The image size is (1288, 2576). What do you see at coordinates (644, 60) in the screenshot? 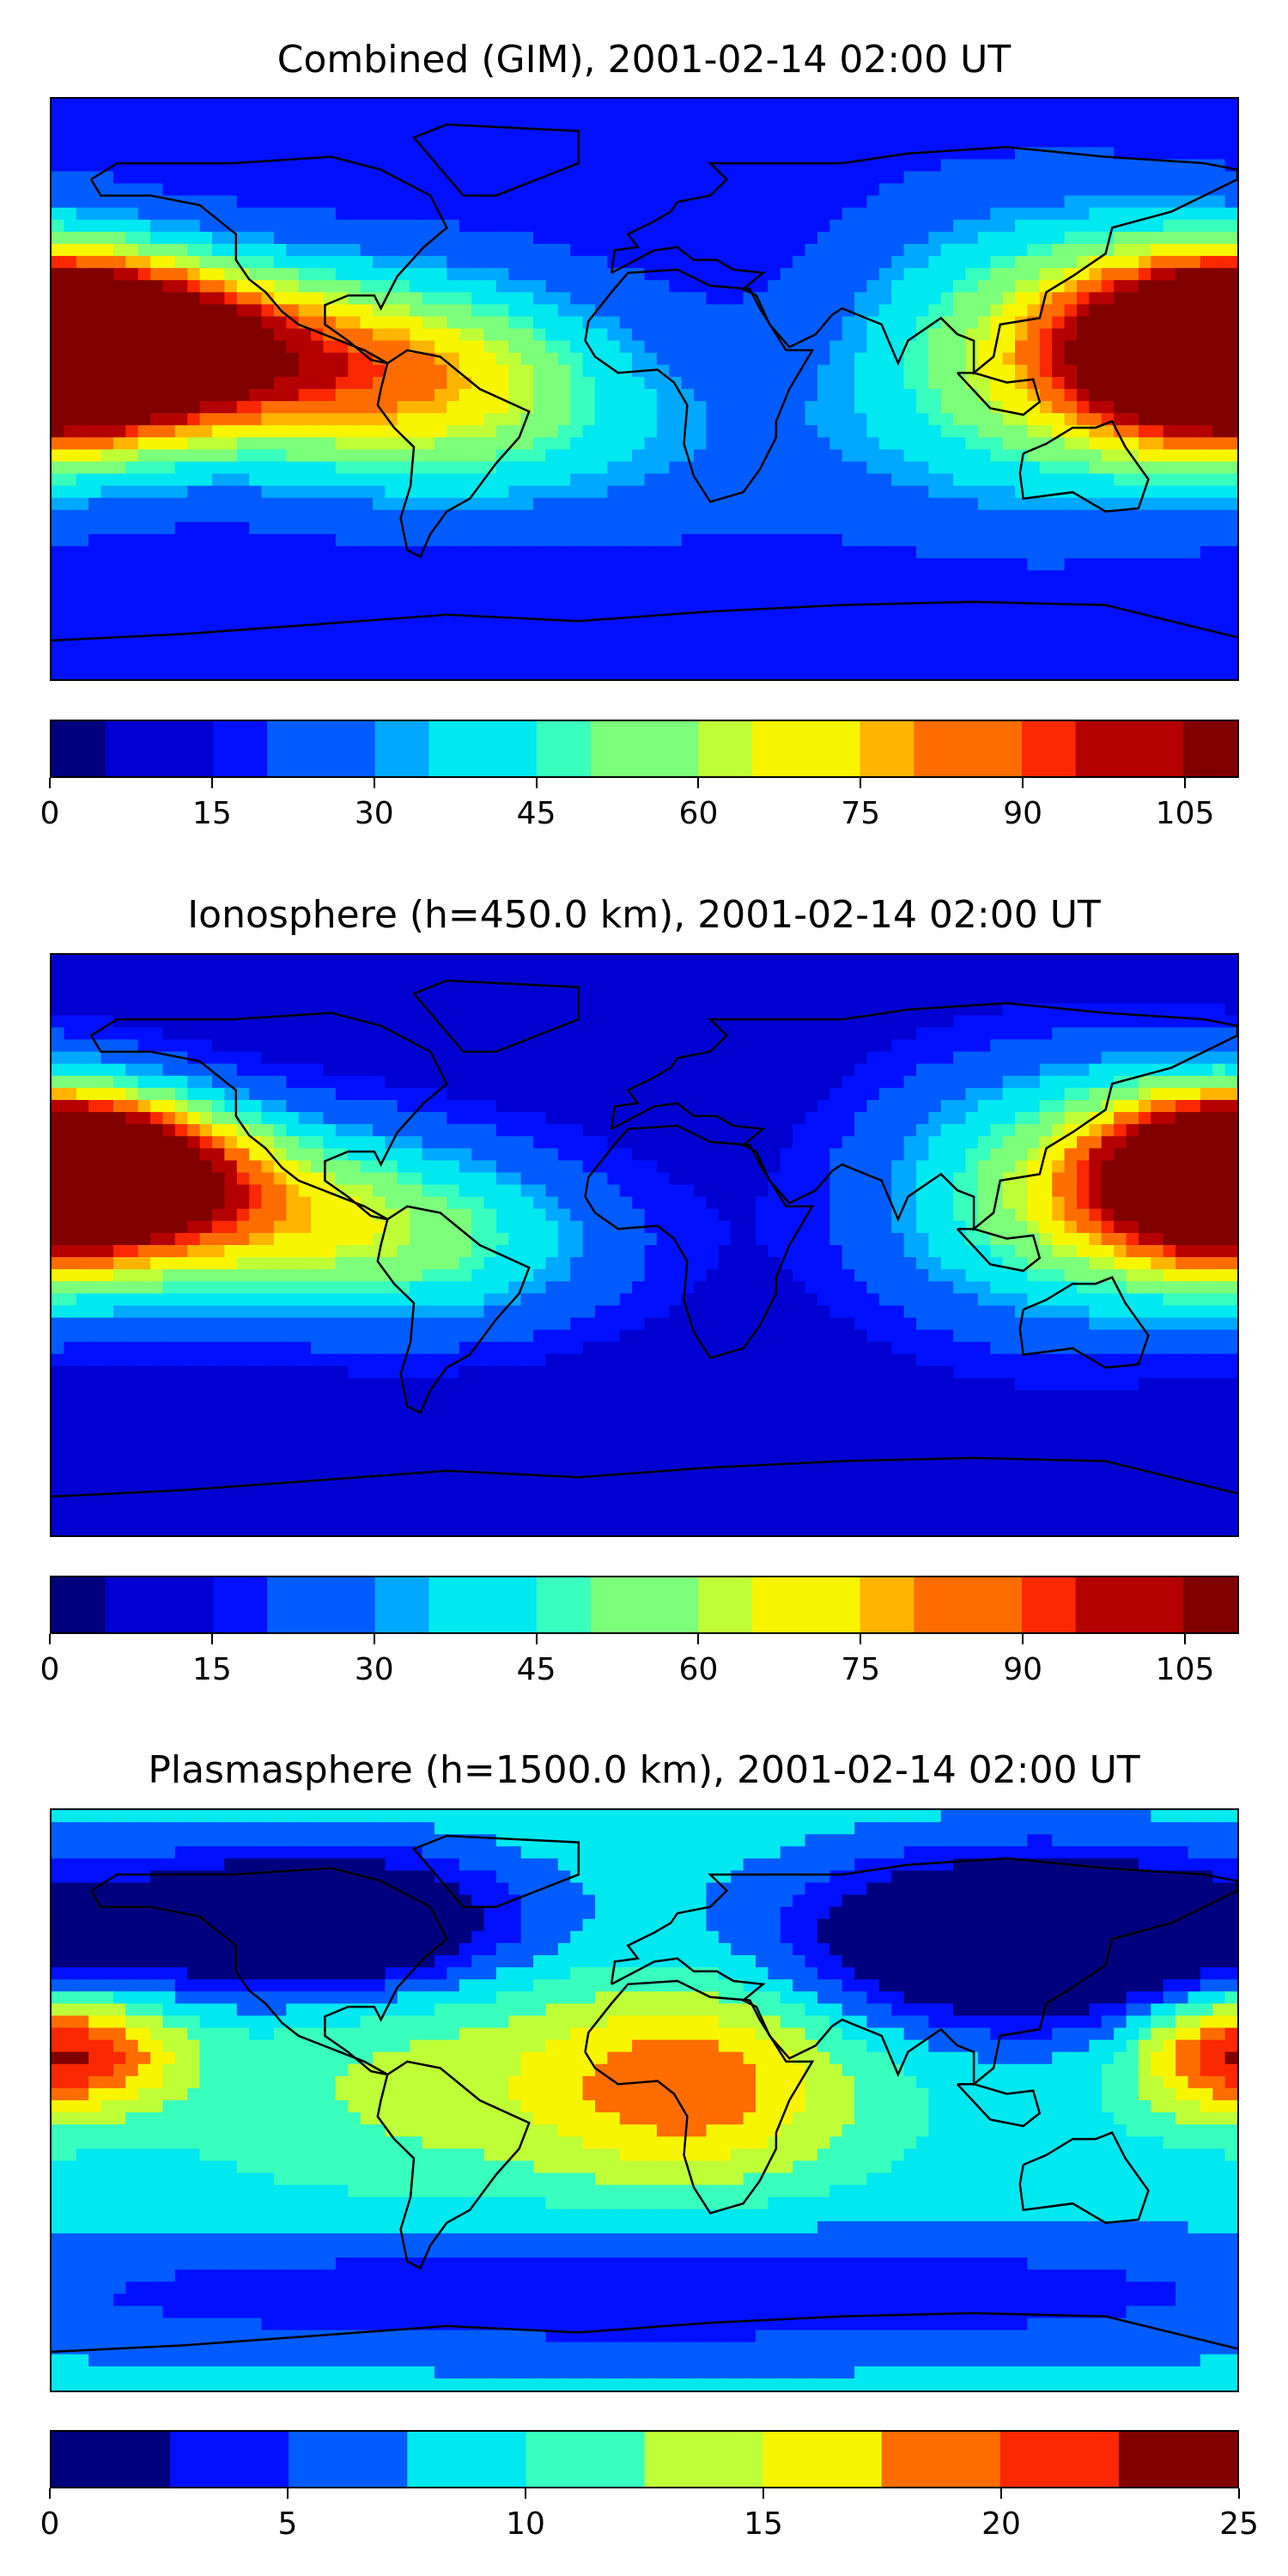
I see `chart-title: Combined (GIM), 2001-02-14 02:00 UT` at bounding box center [644, 60].